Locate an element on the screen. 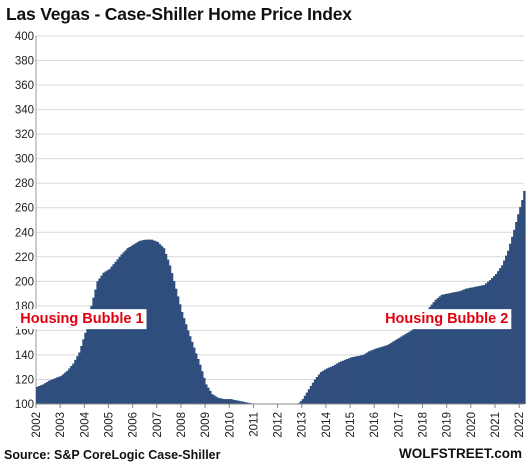 Image resolution: width=528 pixels, height=469 pixels. annotations: Housing Bubble 1 Housing Bubble 2 is located at coordinates (264, 319).